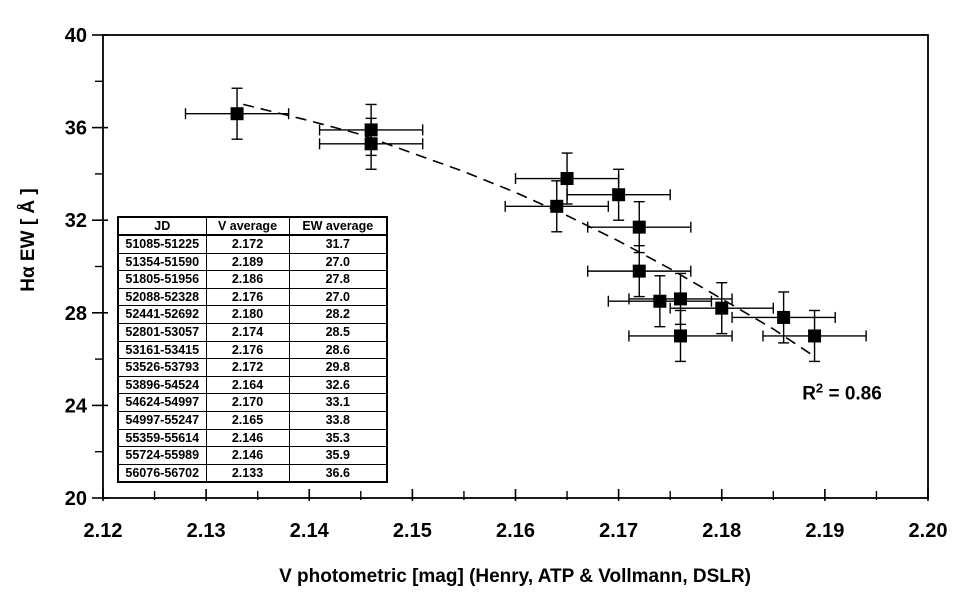 The image size is (968, 603). What do you see at coordinates (28, 240) in the screenshot?
I see `y-axis-title: Hα EW [ Å ]` at bounding box center [28, 240].